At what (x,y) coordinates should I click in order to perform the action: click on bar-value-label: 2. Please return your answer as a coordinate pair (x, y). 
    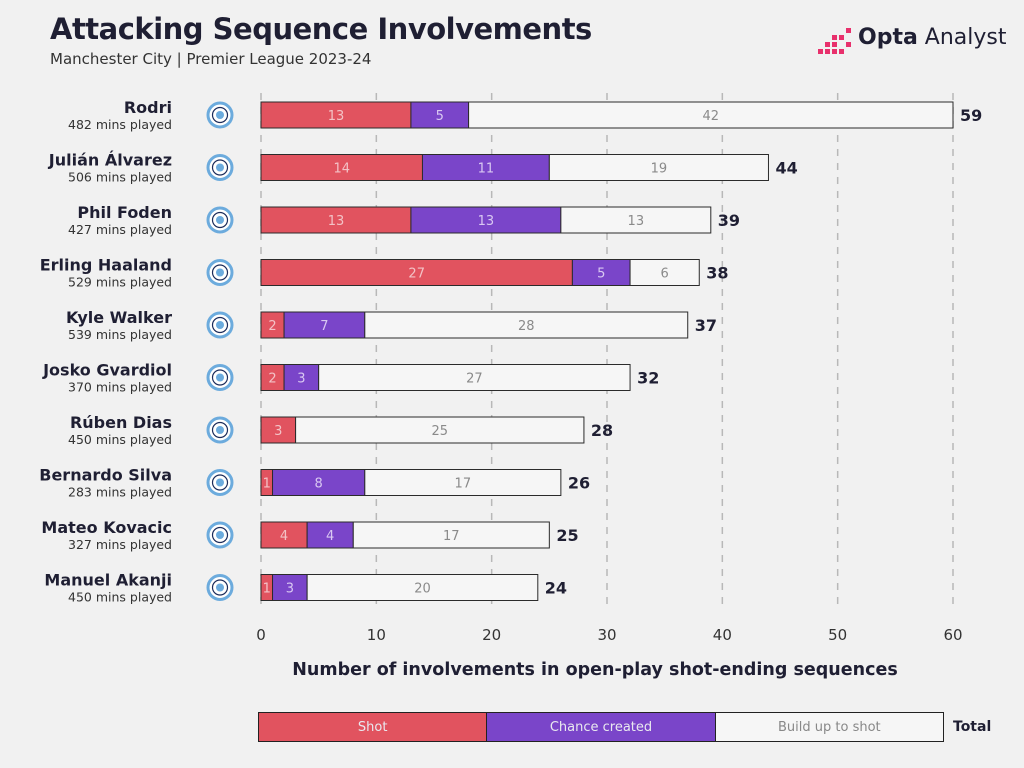
    Looking at the image, I should click on (272, 326).